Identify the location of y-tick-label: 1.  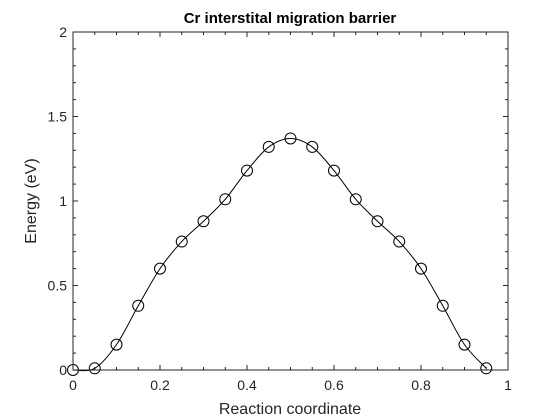
(63, 201).